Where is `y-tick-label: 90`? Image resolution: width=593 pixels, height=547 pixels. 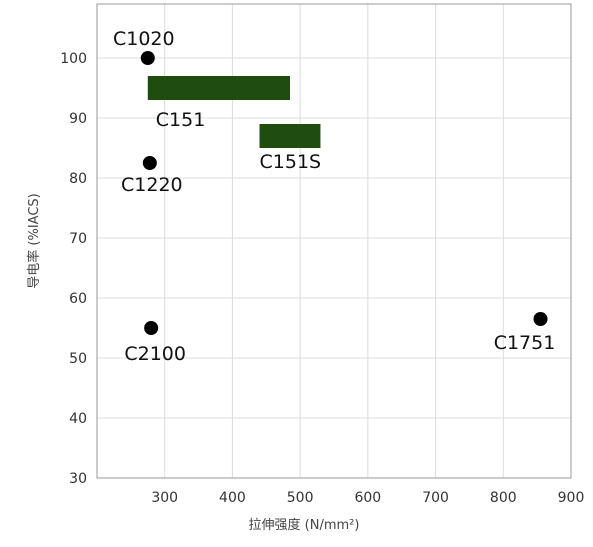 y-tick-label: 90 is located at coordinates (78, 119).